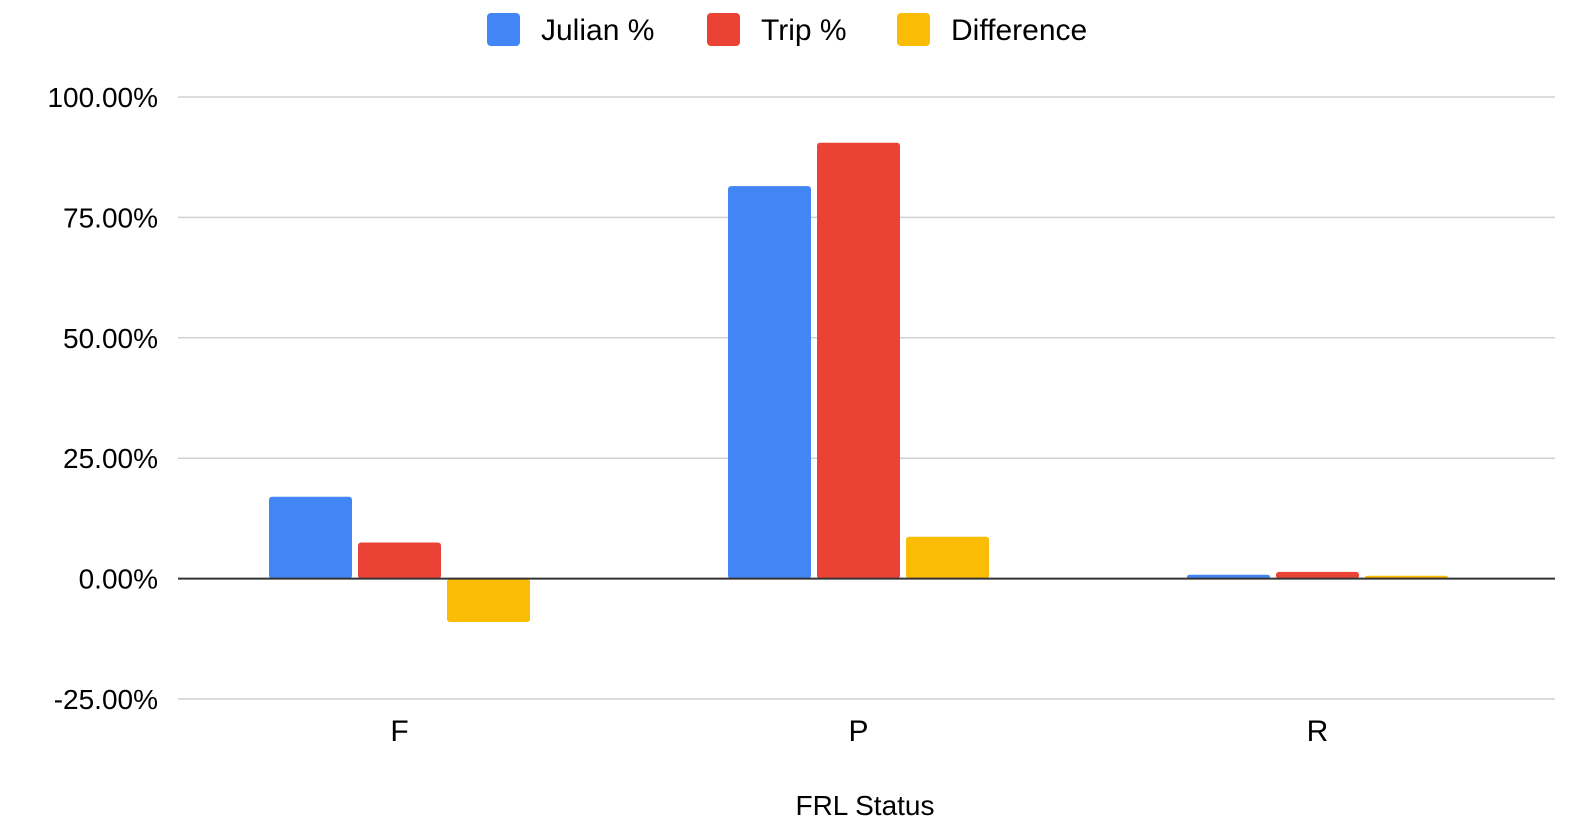 The height and width of the screenshot is (830, 1571). Describe the element at coordinates (1019, 30) in the screenshot. I see `legend-label: Difference` at that location.